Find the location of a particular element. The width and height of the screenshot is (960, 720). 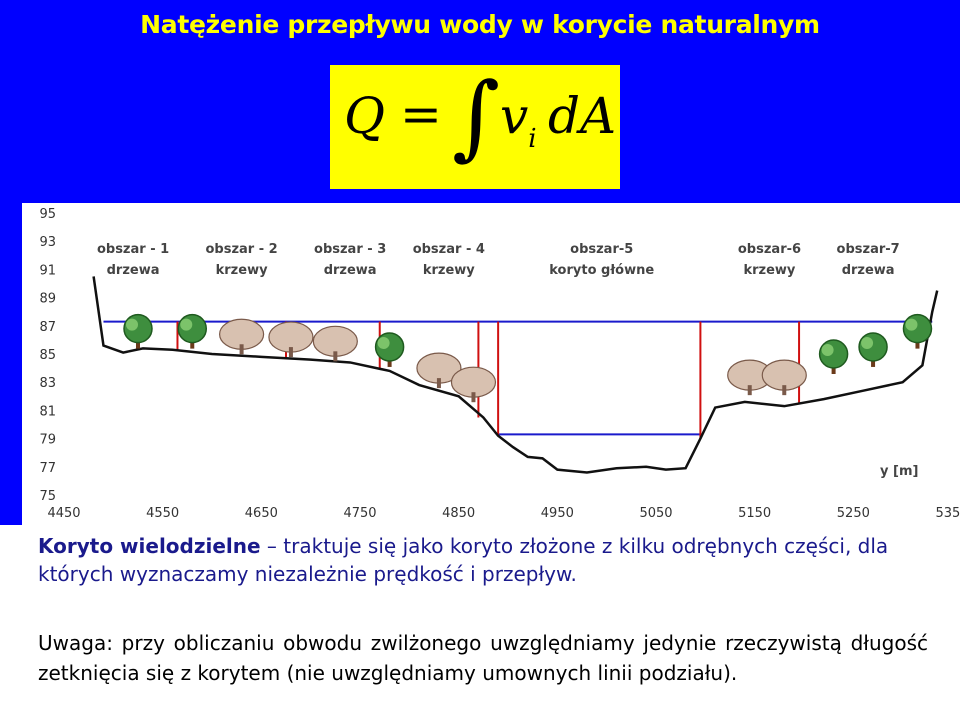

x-tick-label: 4450 is located at coordinates (63, 513).